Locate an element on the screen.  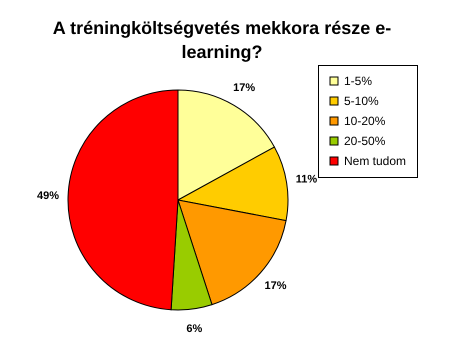
chart-title: A tréningköltségvetés mekkora része e-learning? is located at coordinates (222, 40).